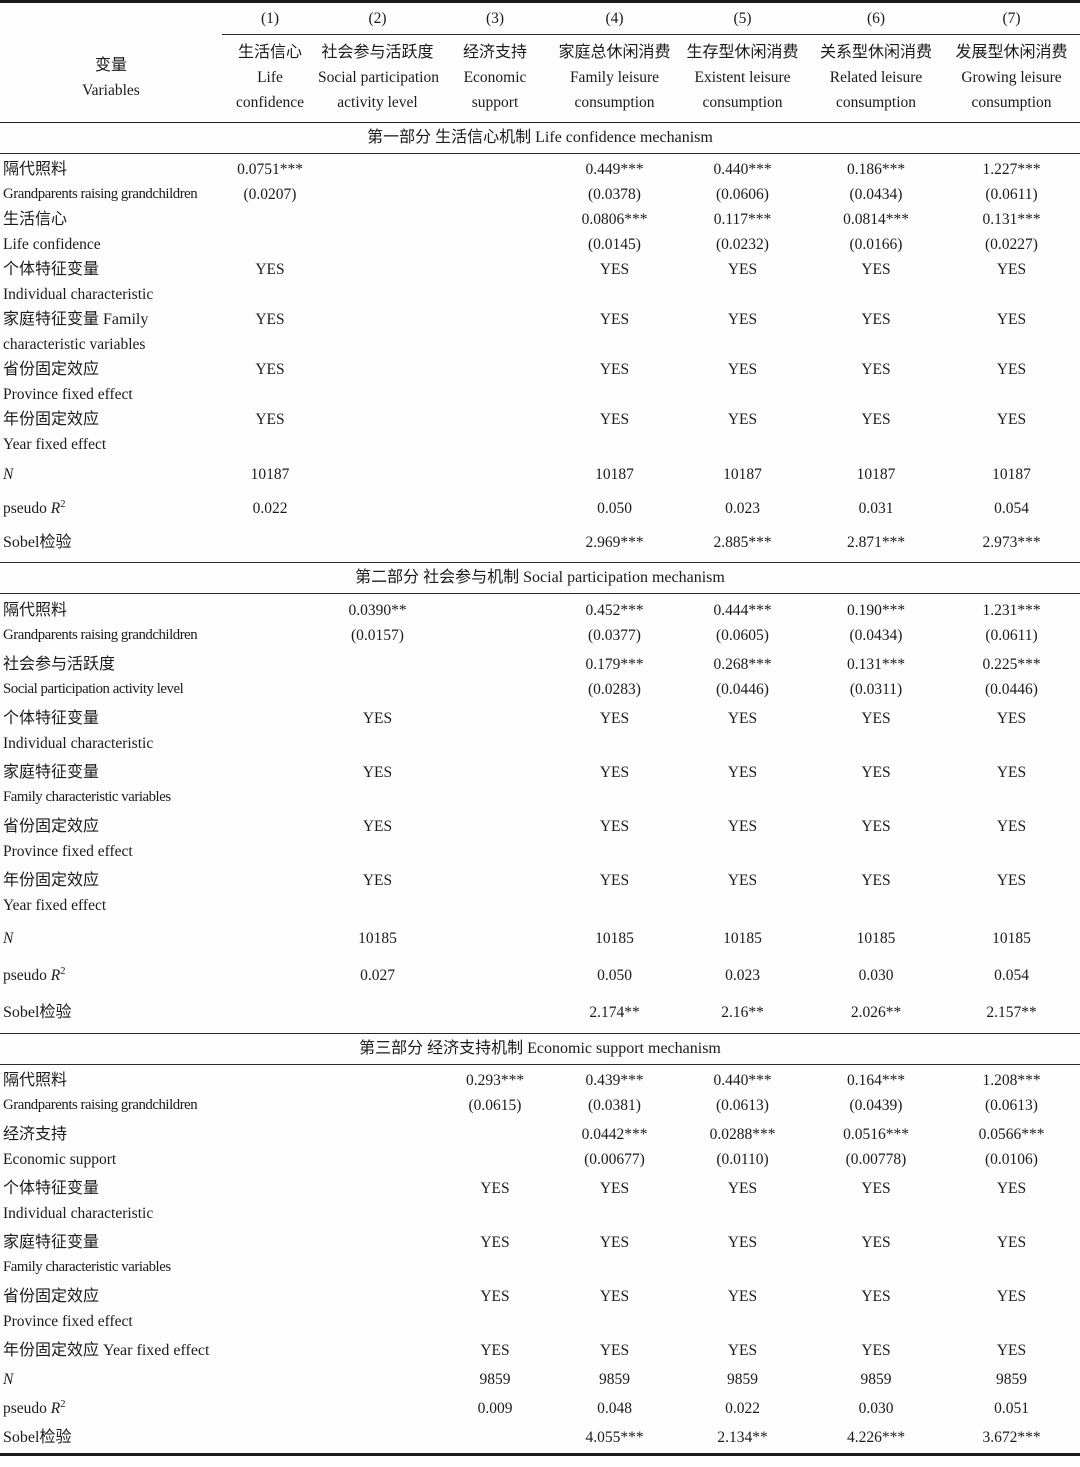  Describe the element at coordinates (1011, 1379) in the screenshot. I see `value-cell: 9859` at that location.